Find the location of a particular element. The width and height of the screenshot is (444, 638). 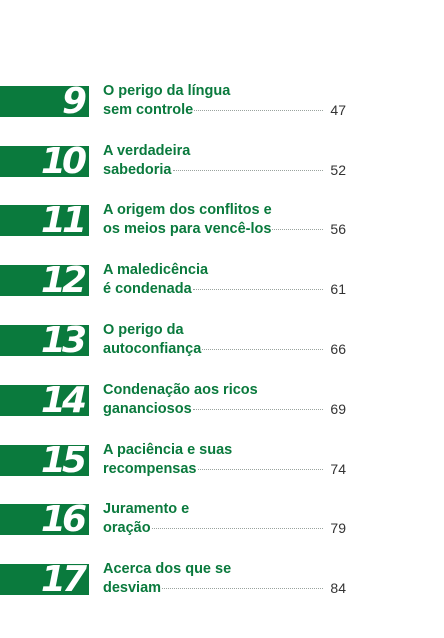

chapter-page-number: 66 is located at coordinates (338, 349).